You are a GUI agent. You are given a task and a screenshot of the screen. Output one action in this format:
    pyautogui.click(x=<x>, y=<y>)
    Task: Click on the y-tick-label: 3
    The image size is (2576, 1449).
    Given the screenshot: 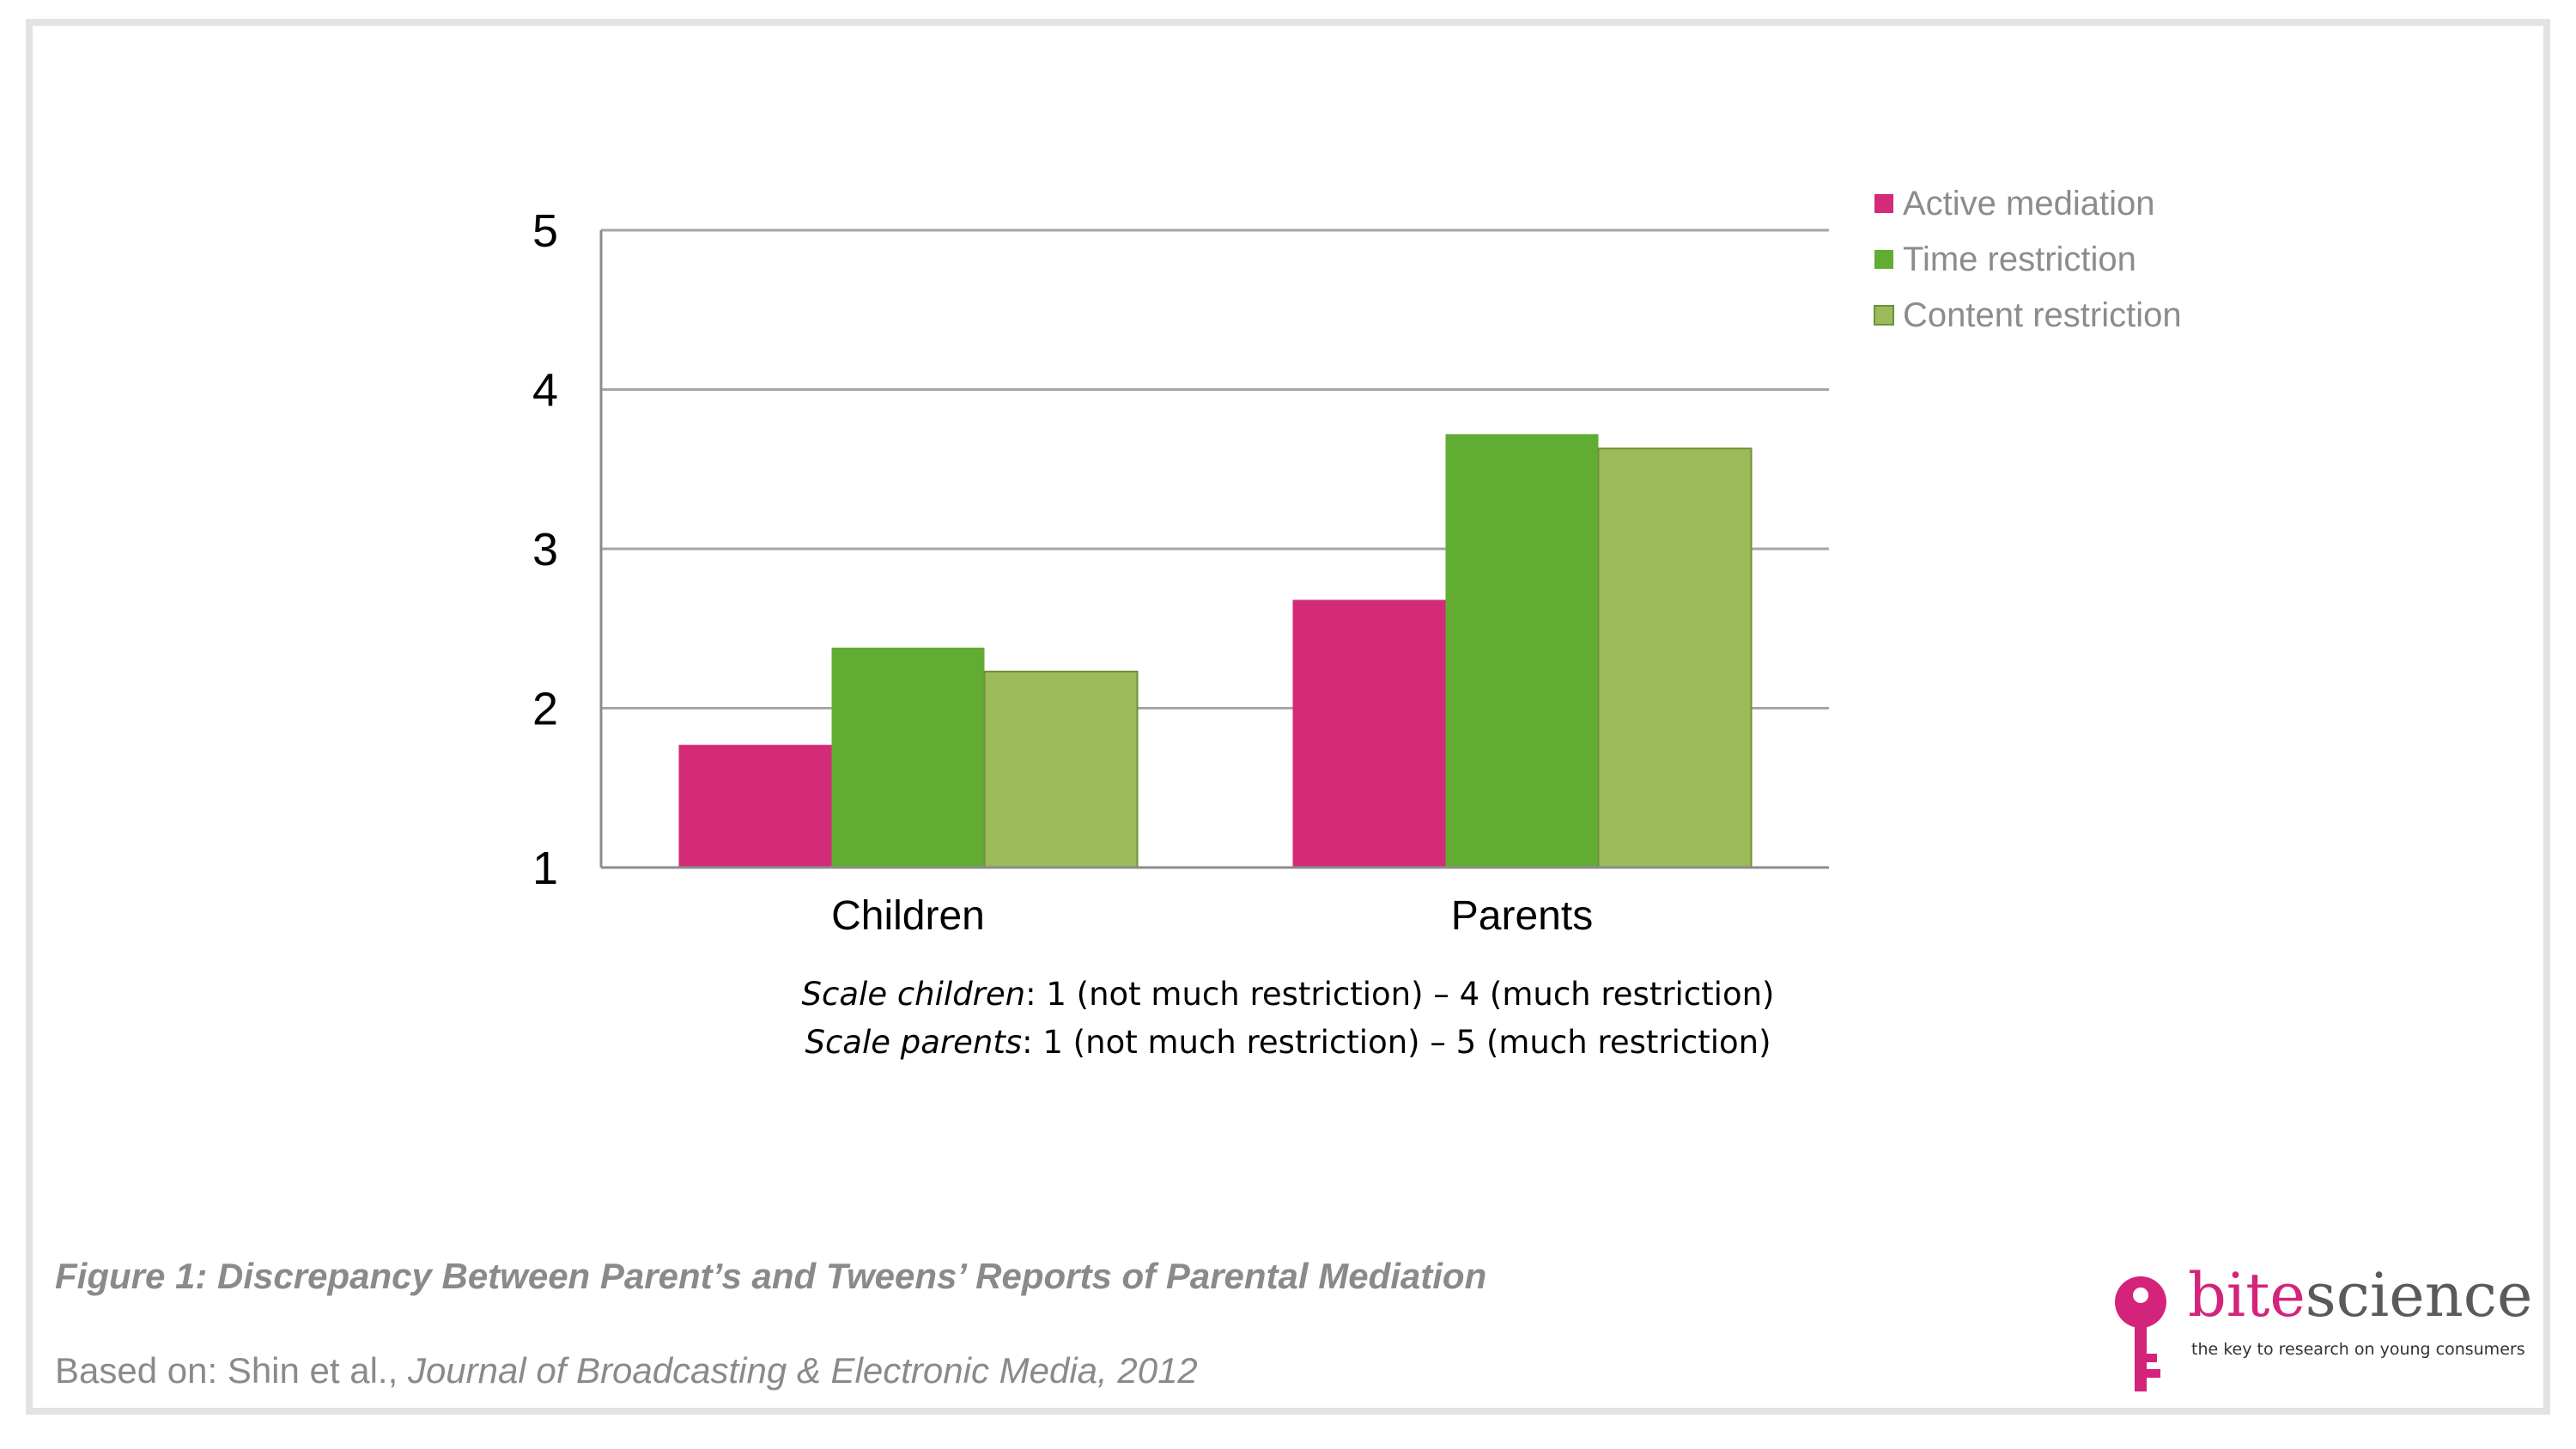 What is the action you would take?
    pyautogui.click(x=545, y=549)
    